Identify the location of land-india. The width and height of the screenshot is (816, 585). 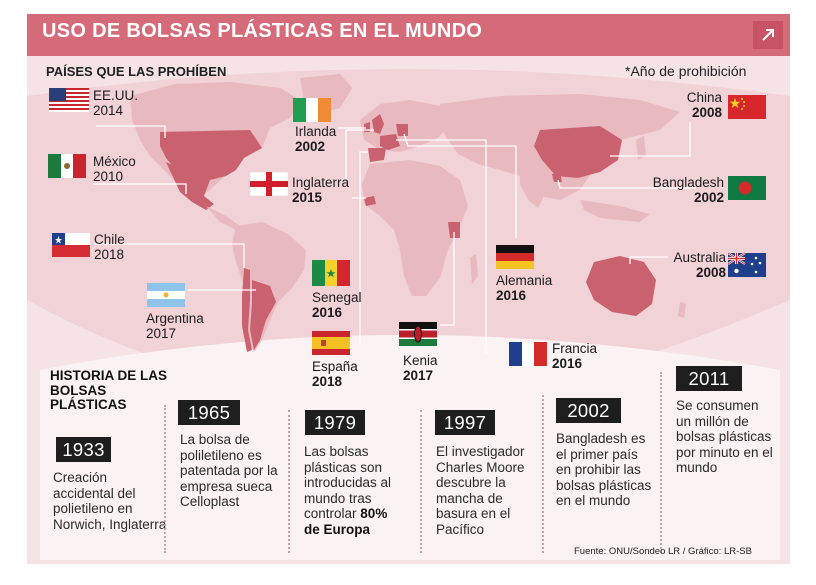
(534, 188).